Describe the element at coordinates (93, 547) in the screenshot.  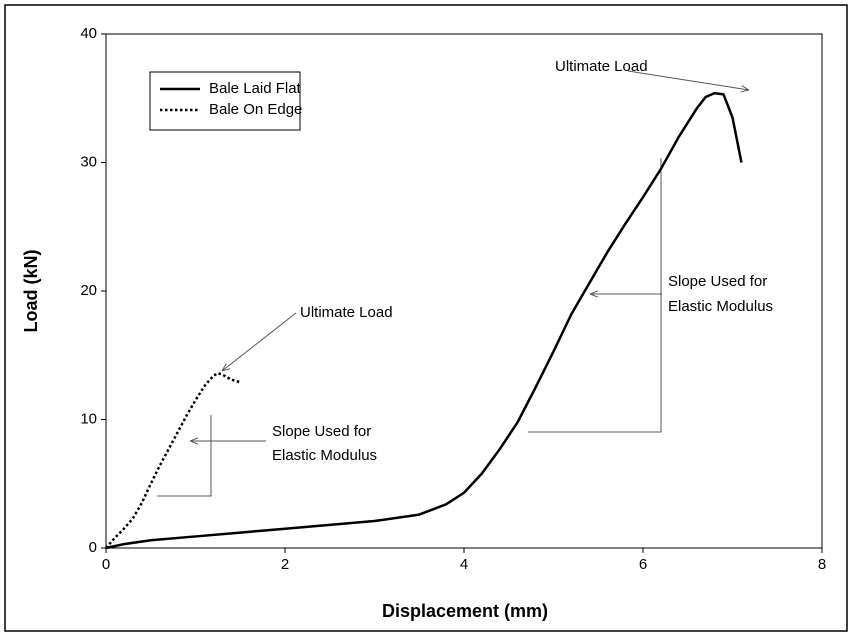
I see `y-tick-label: 0` at that location.